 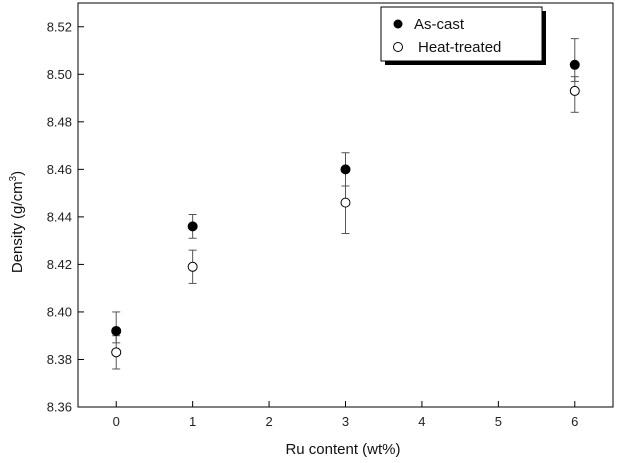 I want to click on y-tick-label: 8.44, so click(x=59, y=216).